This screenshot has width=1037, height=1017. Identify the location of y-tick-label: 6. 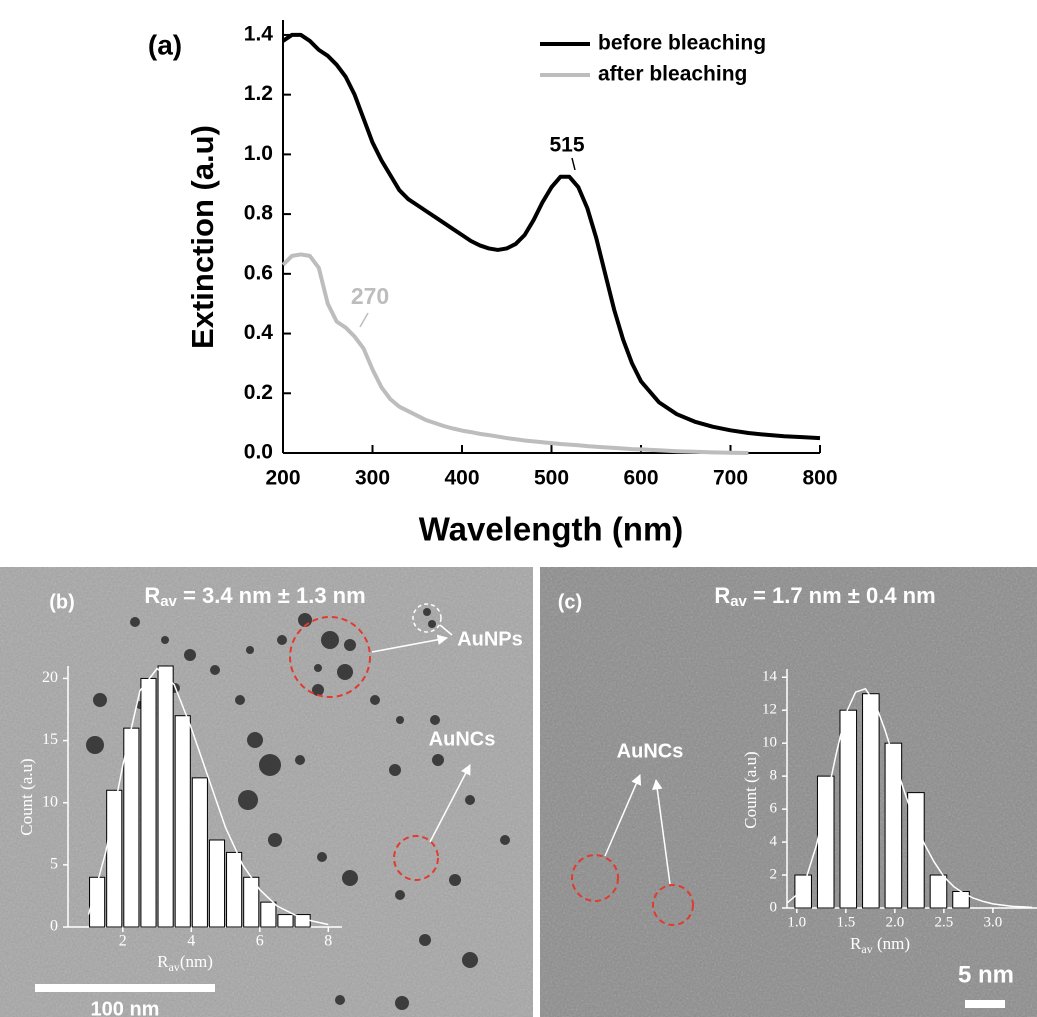
(774, 809).